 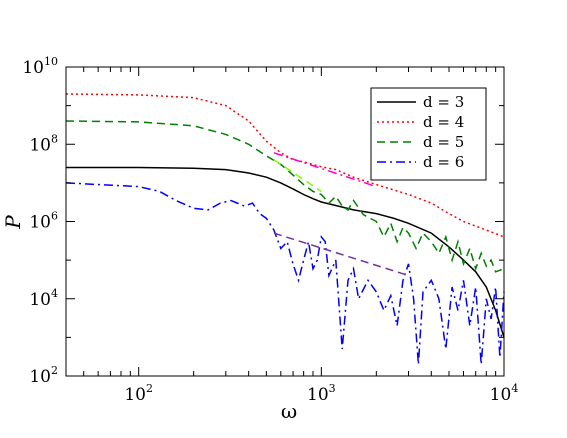 What do you see at coordinates (289, 411) in the screenshot?
I see `x-axis-title: ω` at bounding box center [289, 411].